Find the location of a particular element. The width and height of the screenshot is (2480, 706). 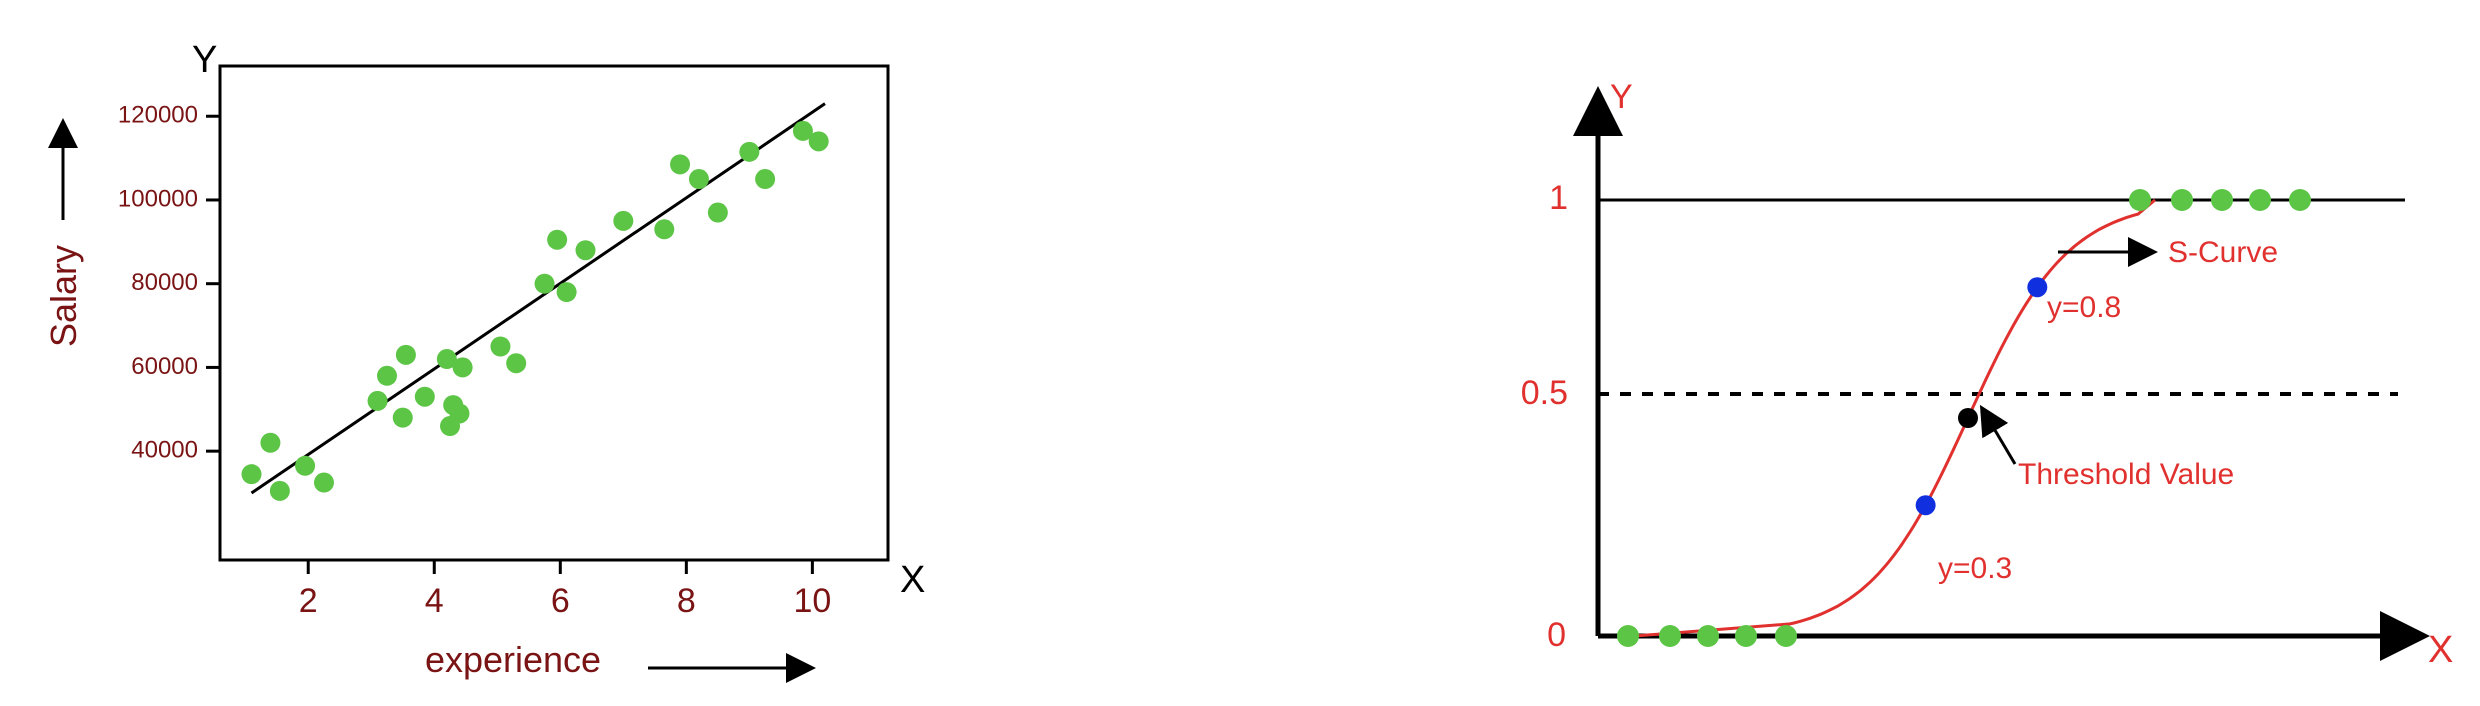

y03-label: y=0.3 is located at coordinates (1975, 568).